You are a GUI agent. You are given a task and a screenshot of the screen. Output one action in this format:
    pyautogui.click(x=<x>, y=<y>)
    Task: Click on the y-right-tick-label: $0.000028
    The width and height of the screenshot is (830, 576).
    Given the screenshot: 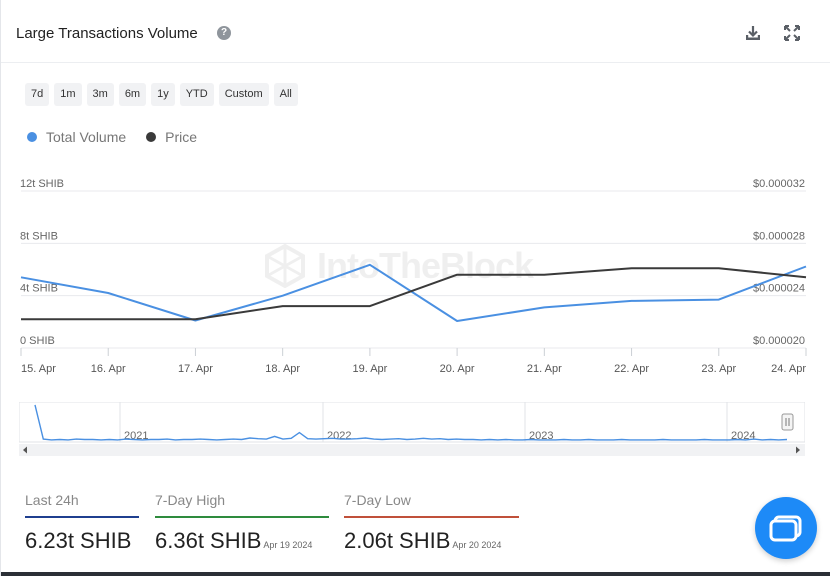 What is the action you would take?
    pyautogui.click(x=779, y=236)
    